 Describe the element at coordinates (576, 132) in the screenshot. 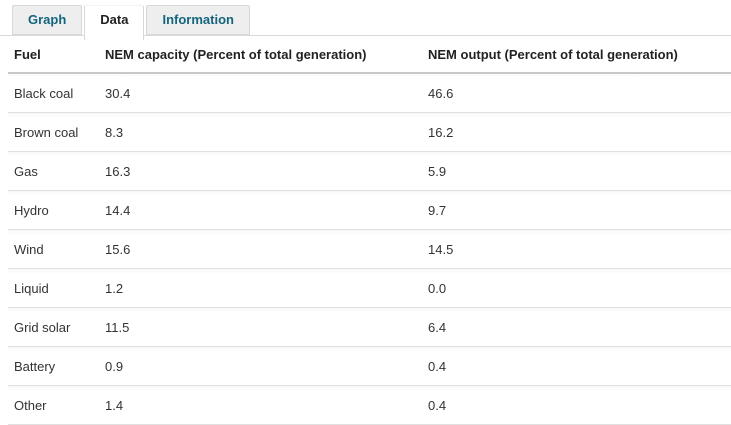

I see `cell-output: 16.2` at that location.